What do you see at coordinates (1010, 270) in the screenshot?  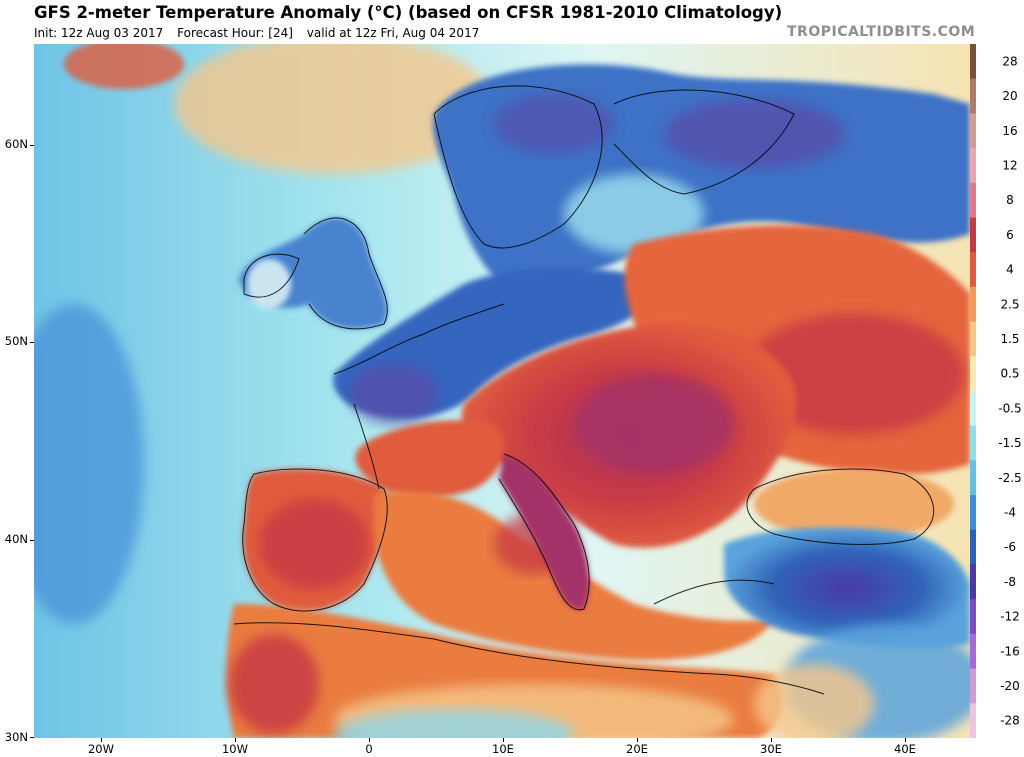 I see `colorbar-label: 4` at bounding box center [1010, 270].